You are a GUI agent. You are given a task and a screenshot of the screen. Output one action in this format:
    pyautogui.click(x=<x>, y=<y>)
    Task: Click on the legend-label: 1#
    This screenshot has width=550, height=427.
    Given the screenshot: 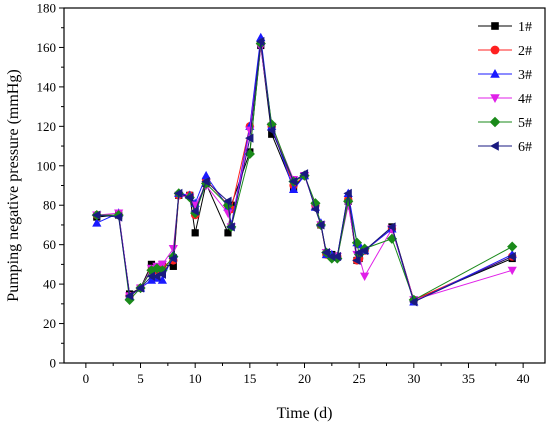 What is the action you would take?
    pyautogui.click(x=525, y=27)
    